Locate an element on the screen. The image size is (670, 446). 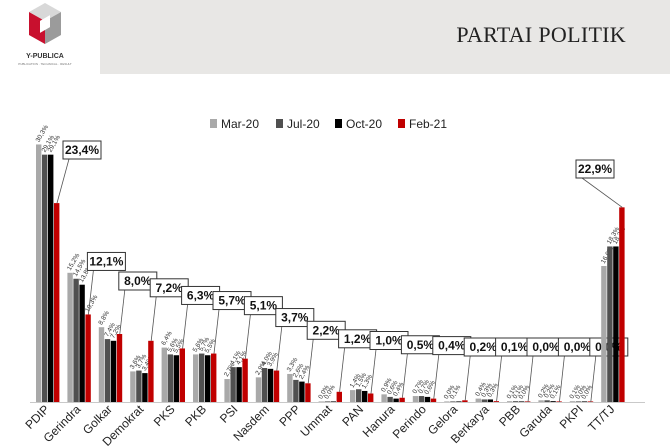
callout-value: 5,1% is located at coordinates (264, 306).